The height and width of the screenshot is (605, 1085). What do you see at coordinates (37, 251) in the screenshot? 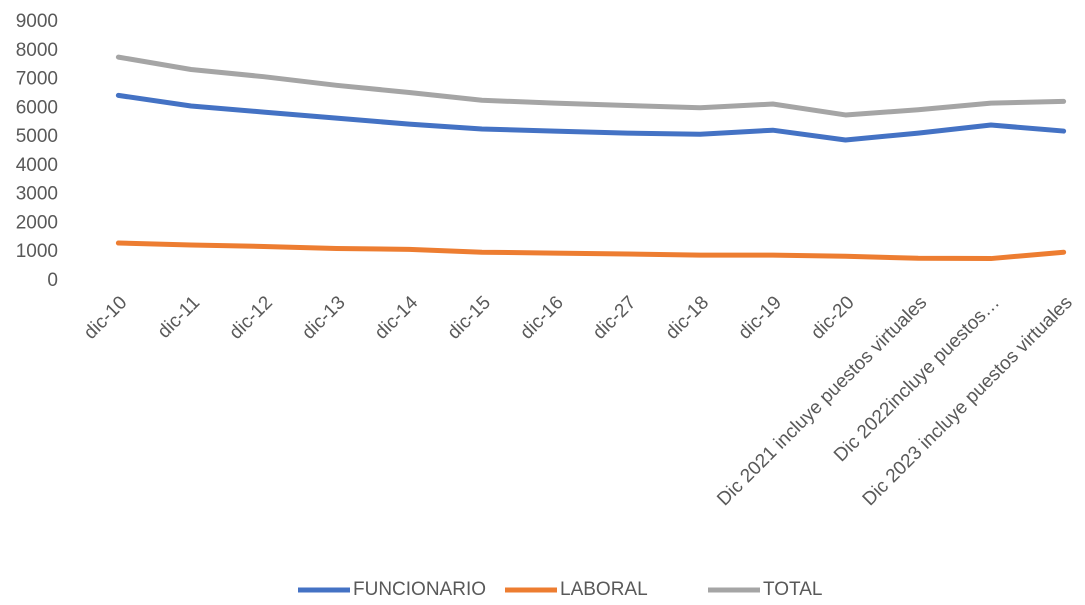
I see `y-tick-label: 1000` at bounding box center [37, 251].